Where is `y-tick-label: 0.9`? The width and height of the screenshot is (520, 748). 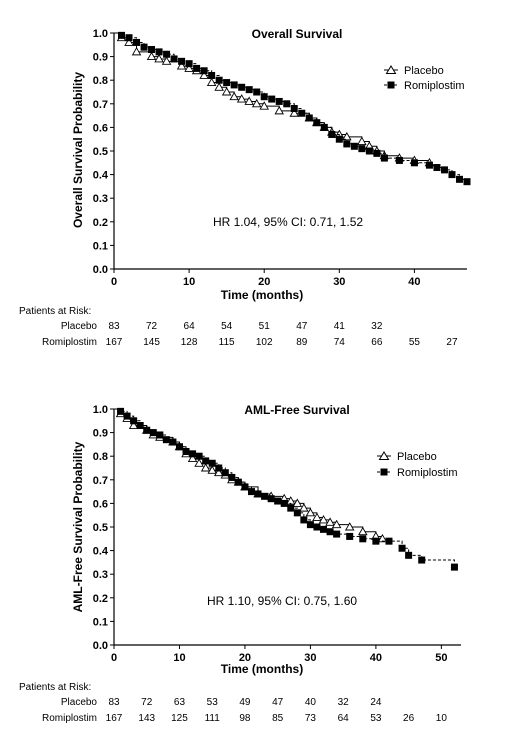
y-tick-label: 0.9 is located at coordinates (100, 434).